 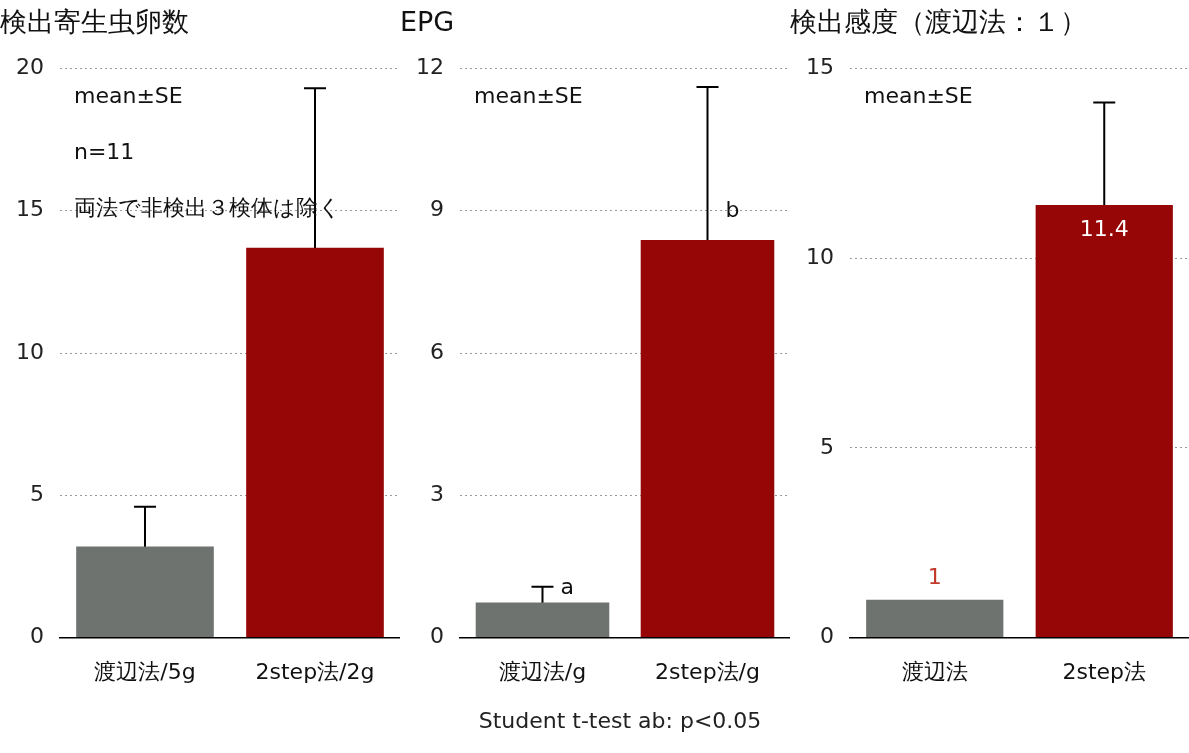 I want to click on chart-title: 検出感度（渡辺法：１）, so click(x=938, y=22).